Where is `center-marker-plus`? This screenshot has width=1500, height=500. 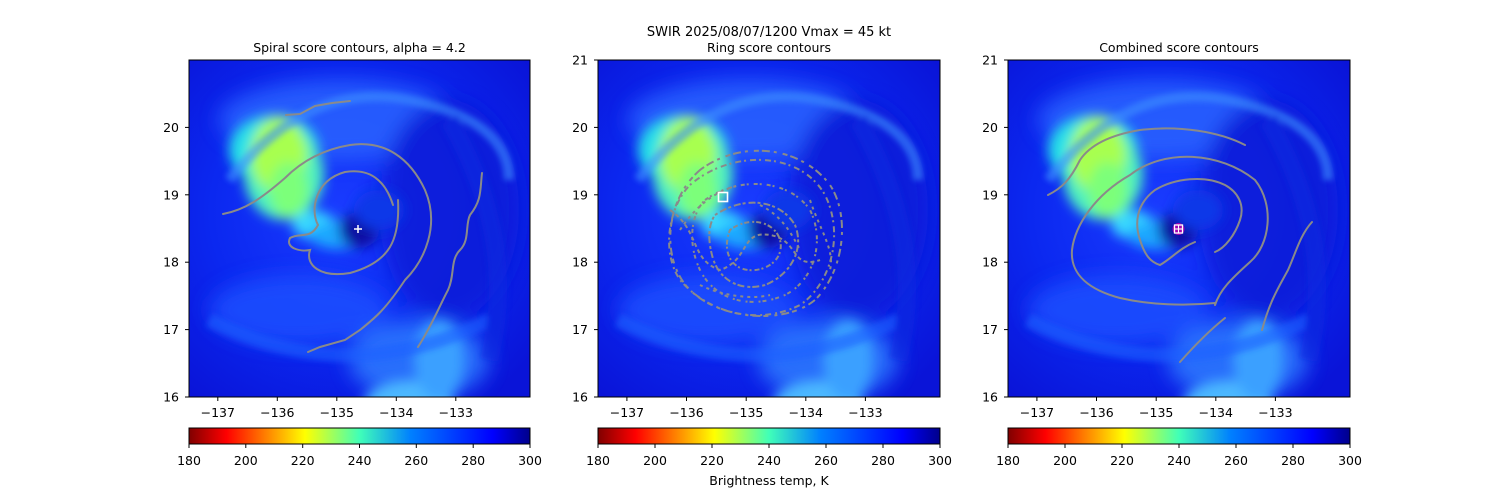 center-marker-plus is located at coordinates (358, 229).